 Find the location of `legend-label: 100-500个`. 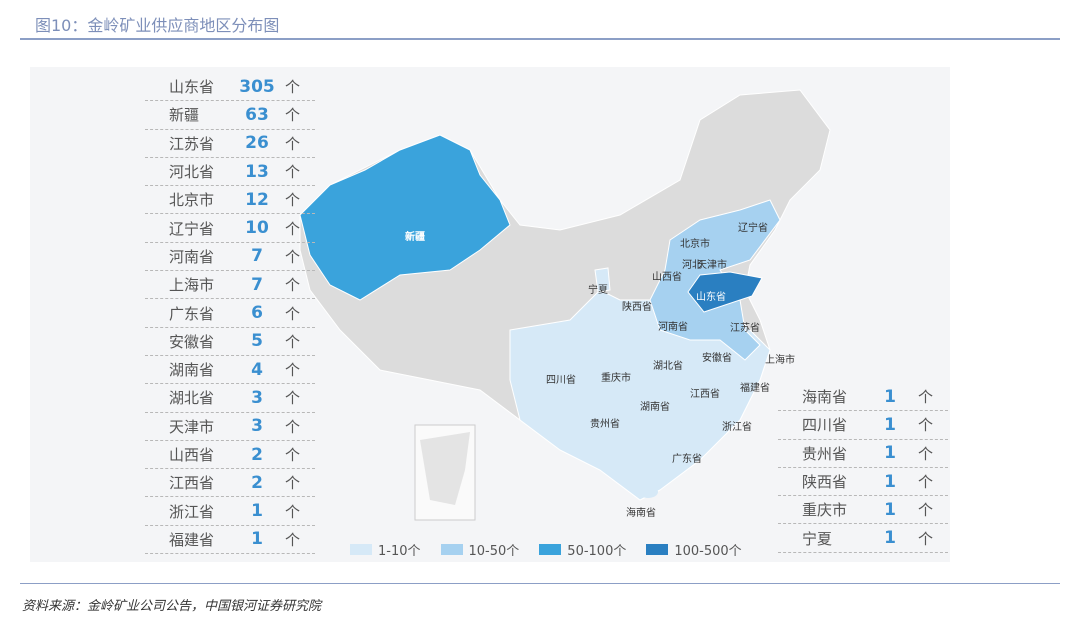

legend-label: 100-500个 is located at coordinates (708, 551).